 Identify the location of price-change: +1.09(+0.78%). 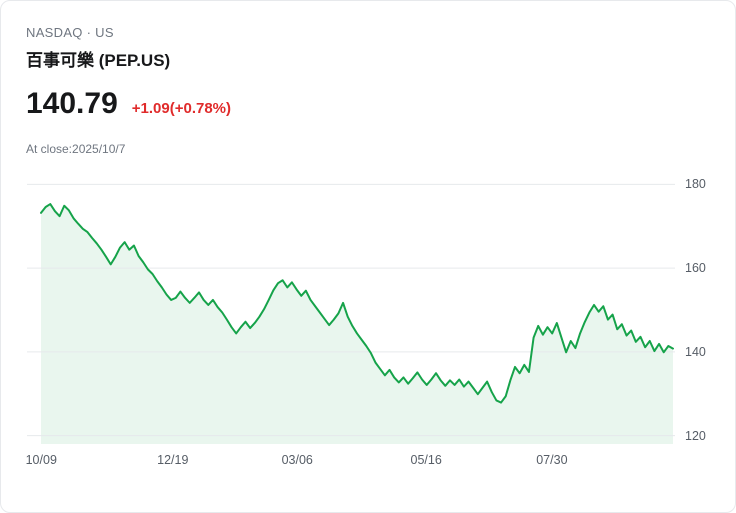
(181, 108).